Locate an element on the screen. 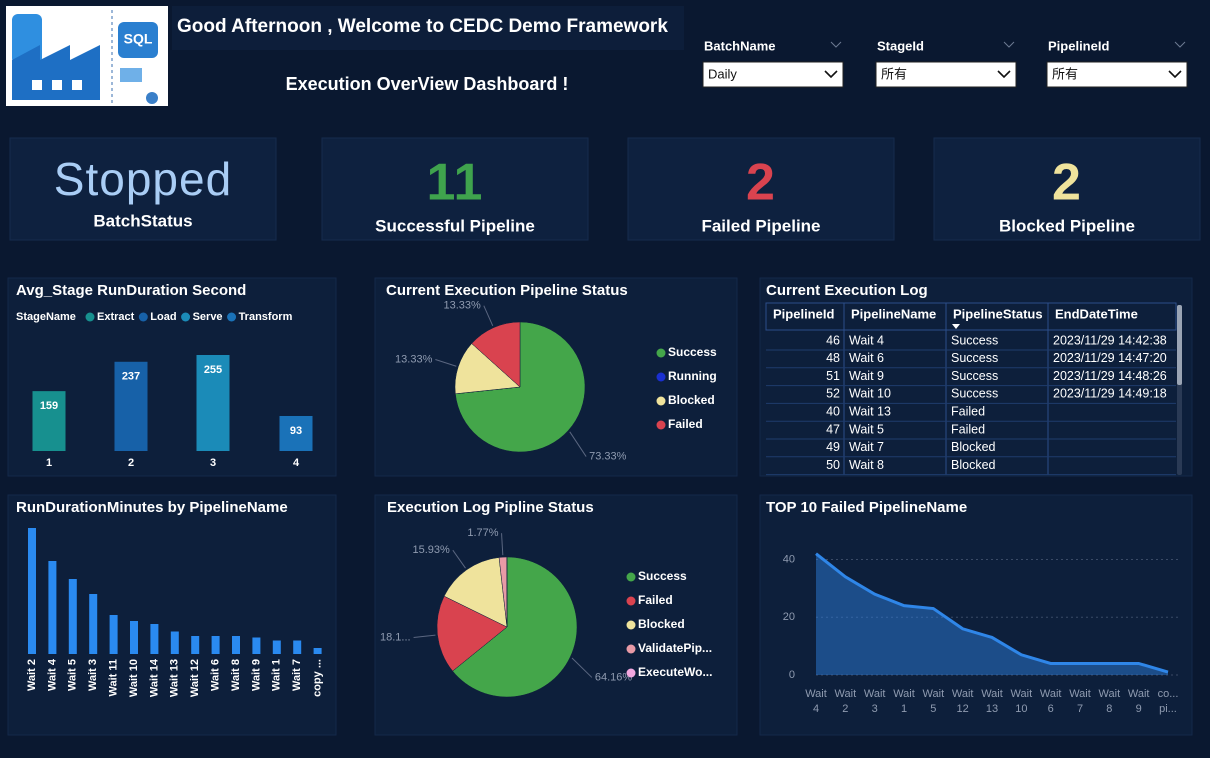 The height and width of the screenshot is (758, 1210). table-header: PipelineId is located at coordinates (803, 313).